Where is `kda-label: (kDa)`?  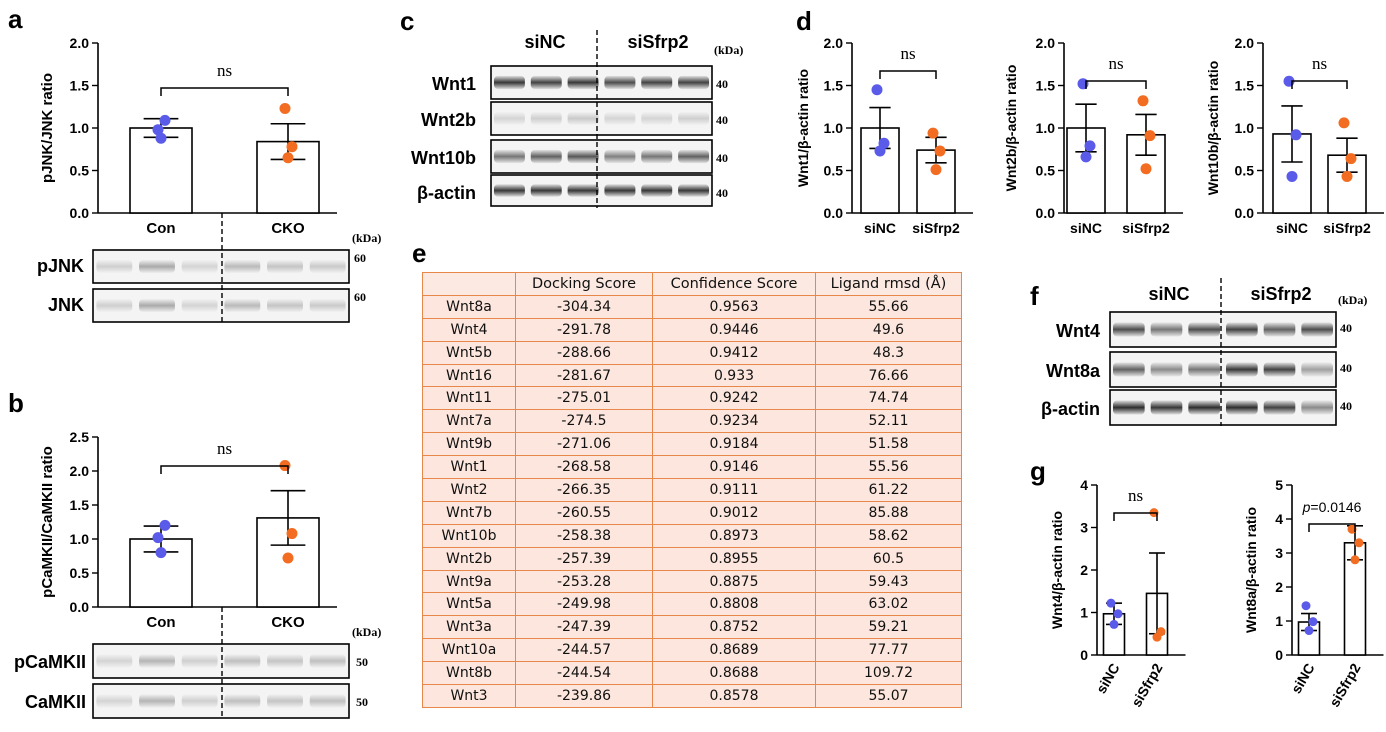 kda-label: (kDa) is located at coordinates (366, 632).